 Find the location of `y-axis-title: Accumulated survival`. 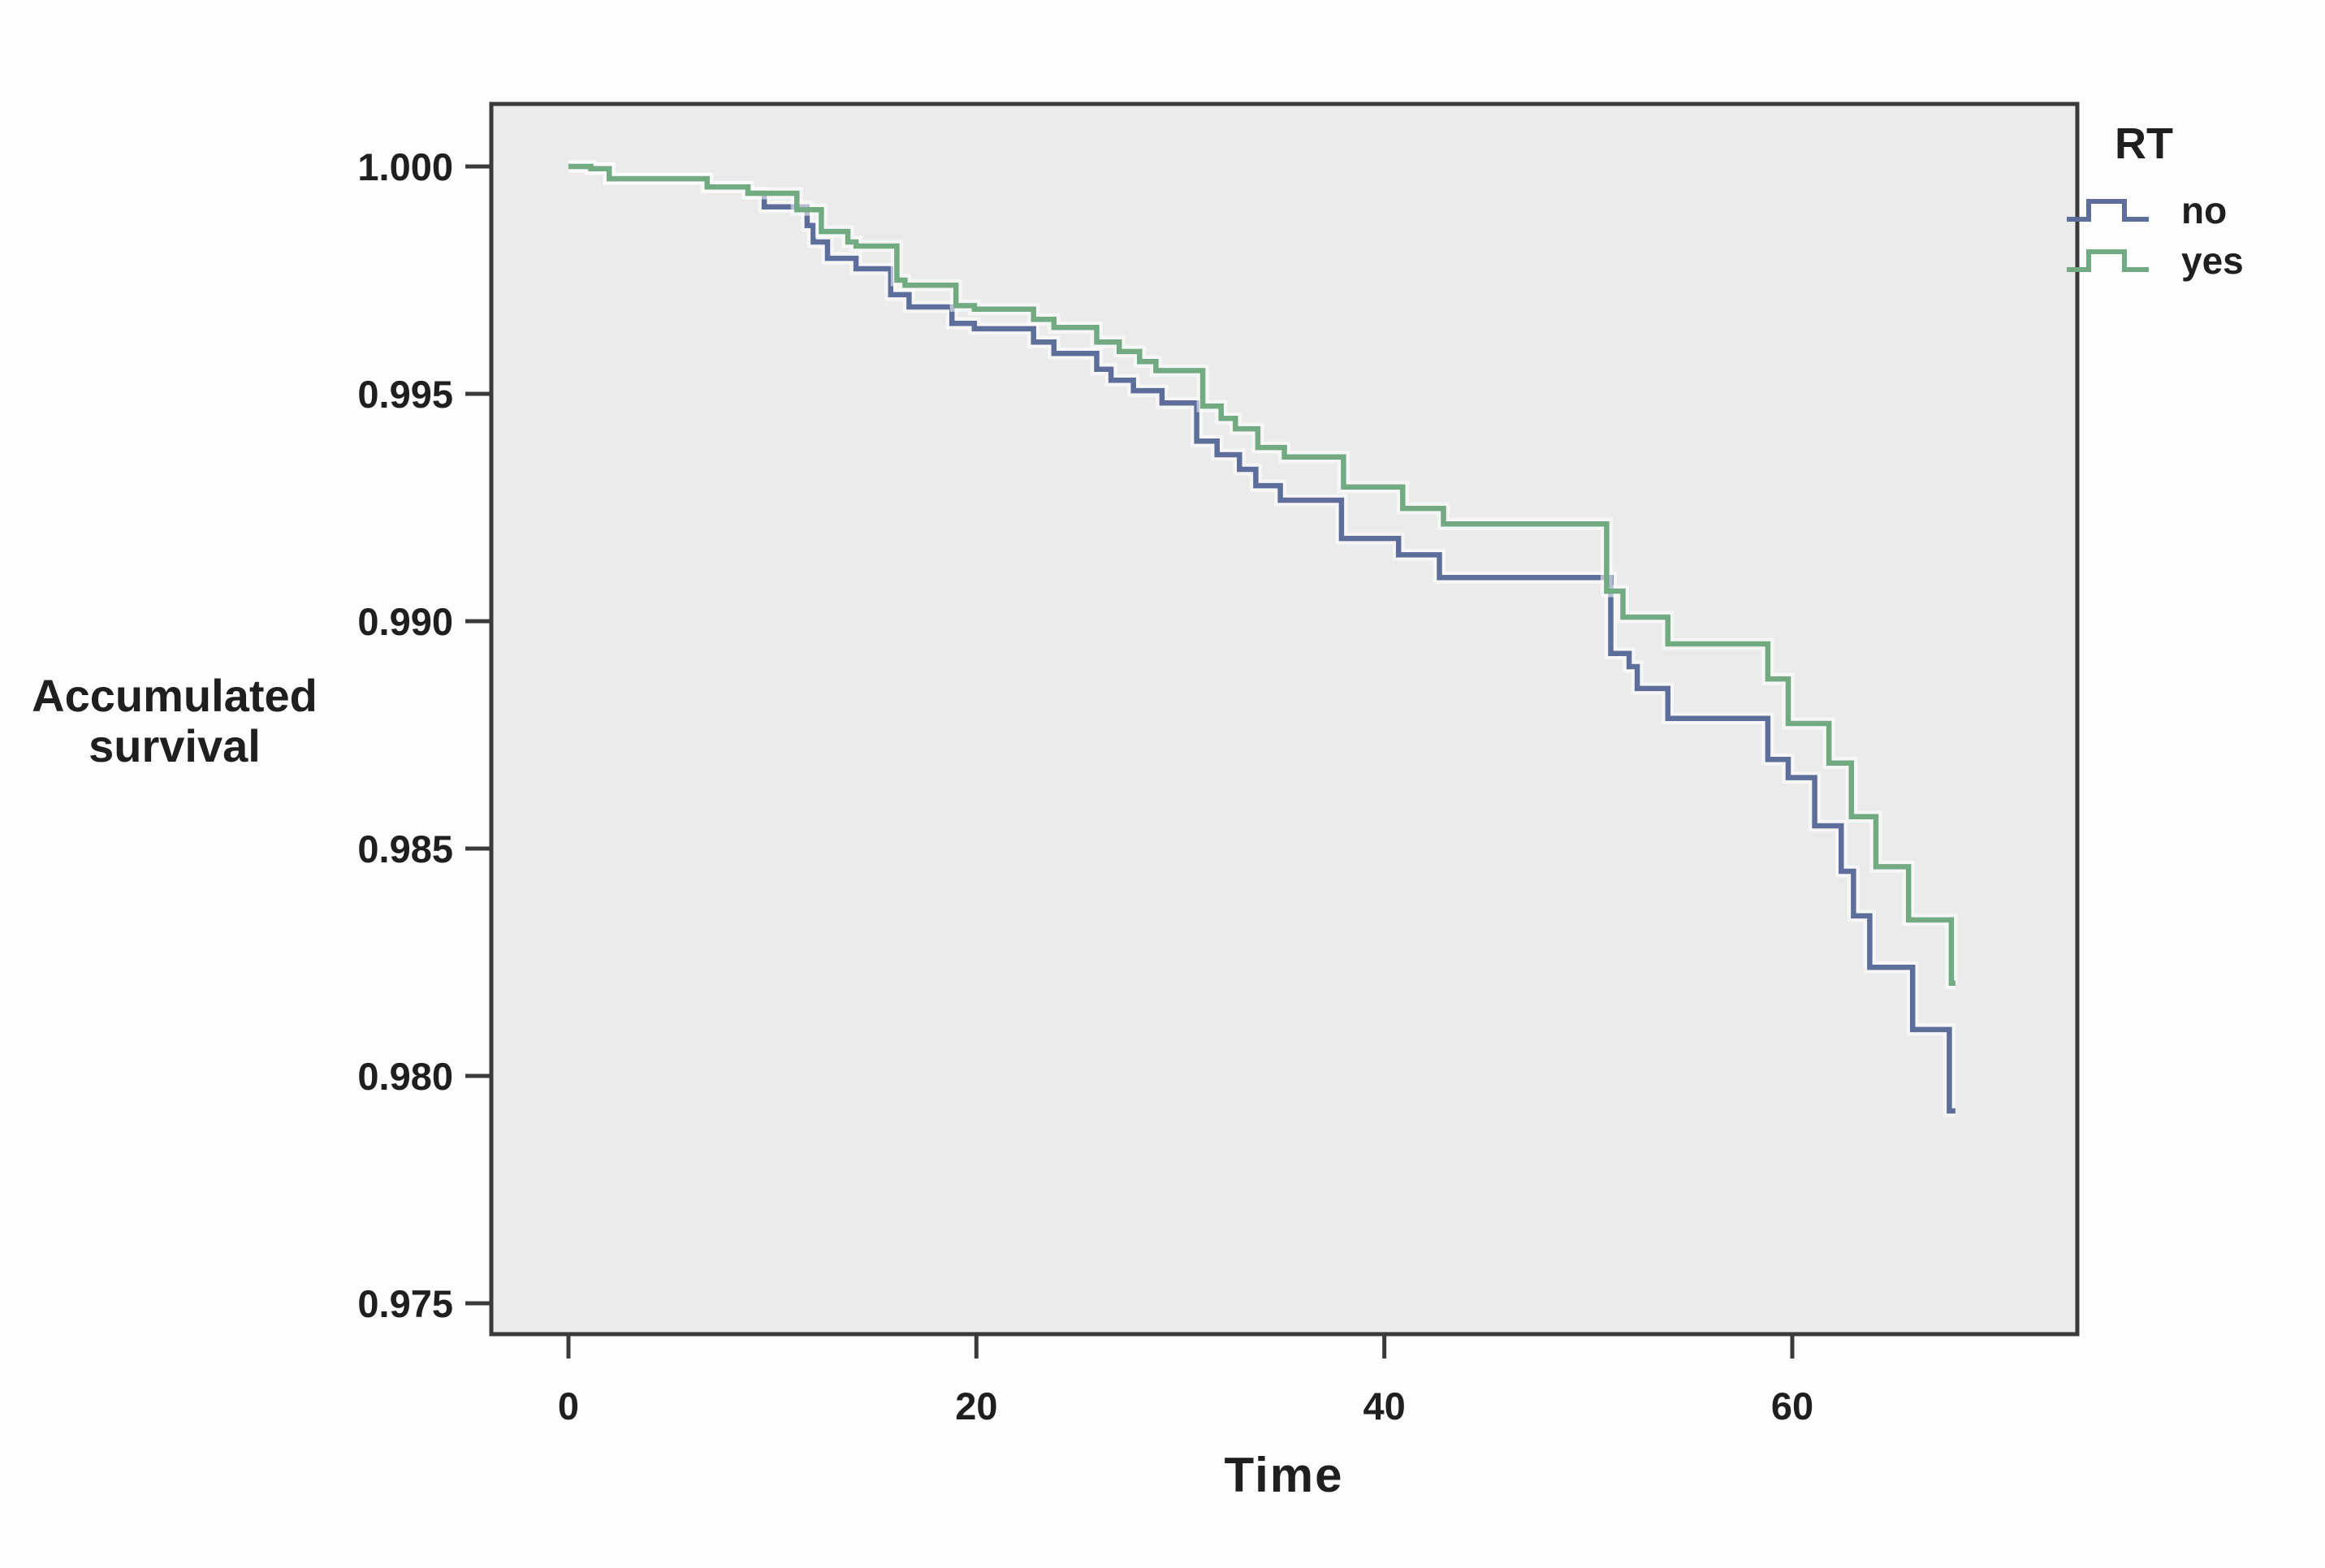

y-axis-title: Accumulated survival is located at coordinates (174, 721).